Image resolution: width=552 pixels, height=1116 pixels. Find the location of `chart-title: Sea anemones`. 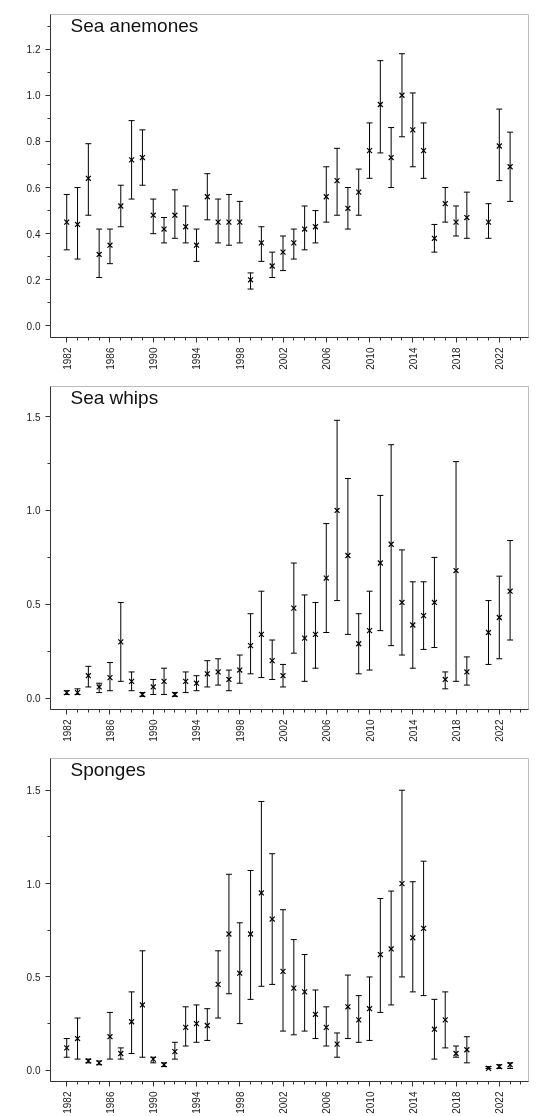

chart-title: Sea anemones is located at coordinates (134, 25).